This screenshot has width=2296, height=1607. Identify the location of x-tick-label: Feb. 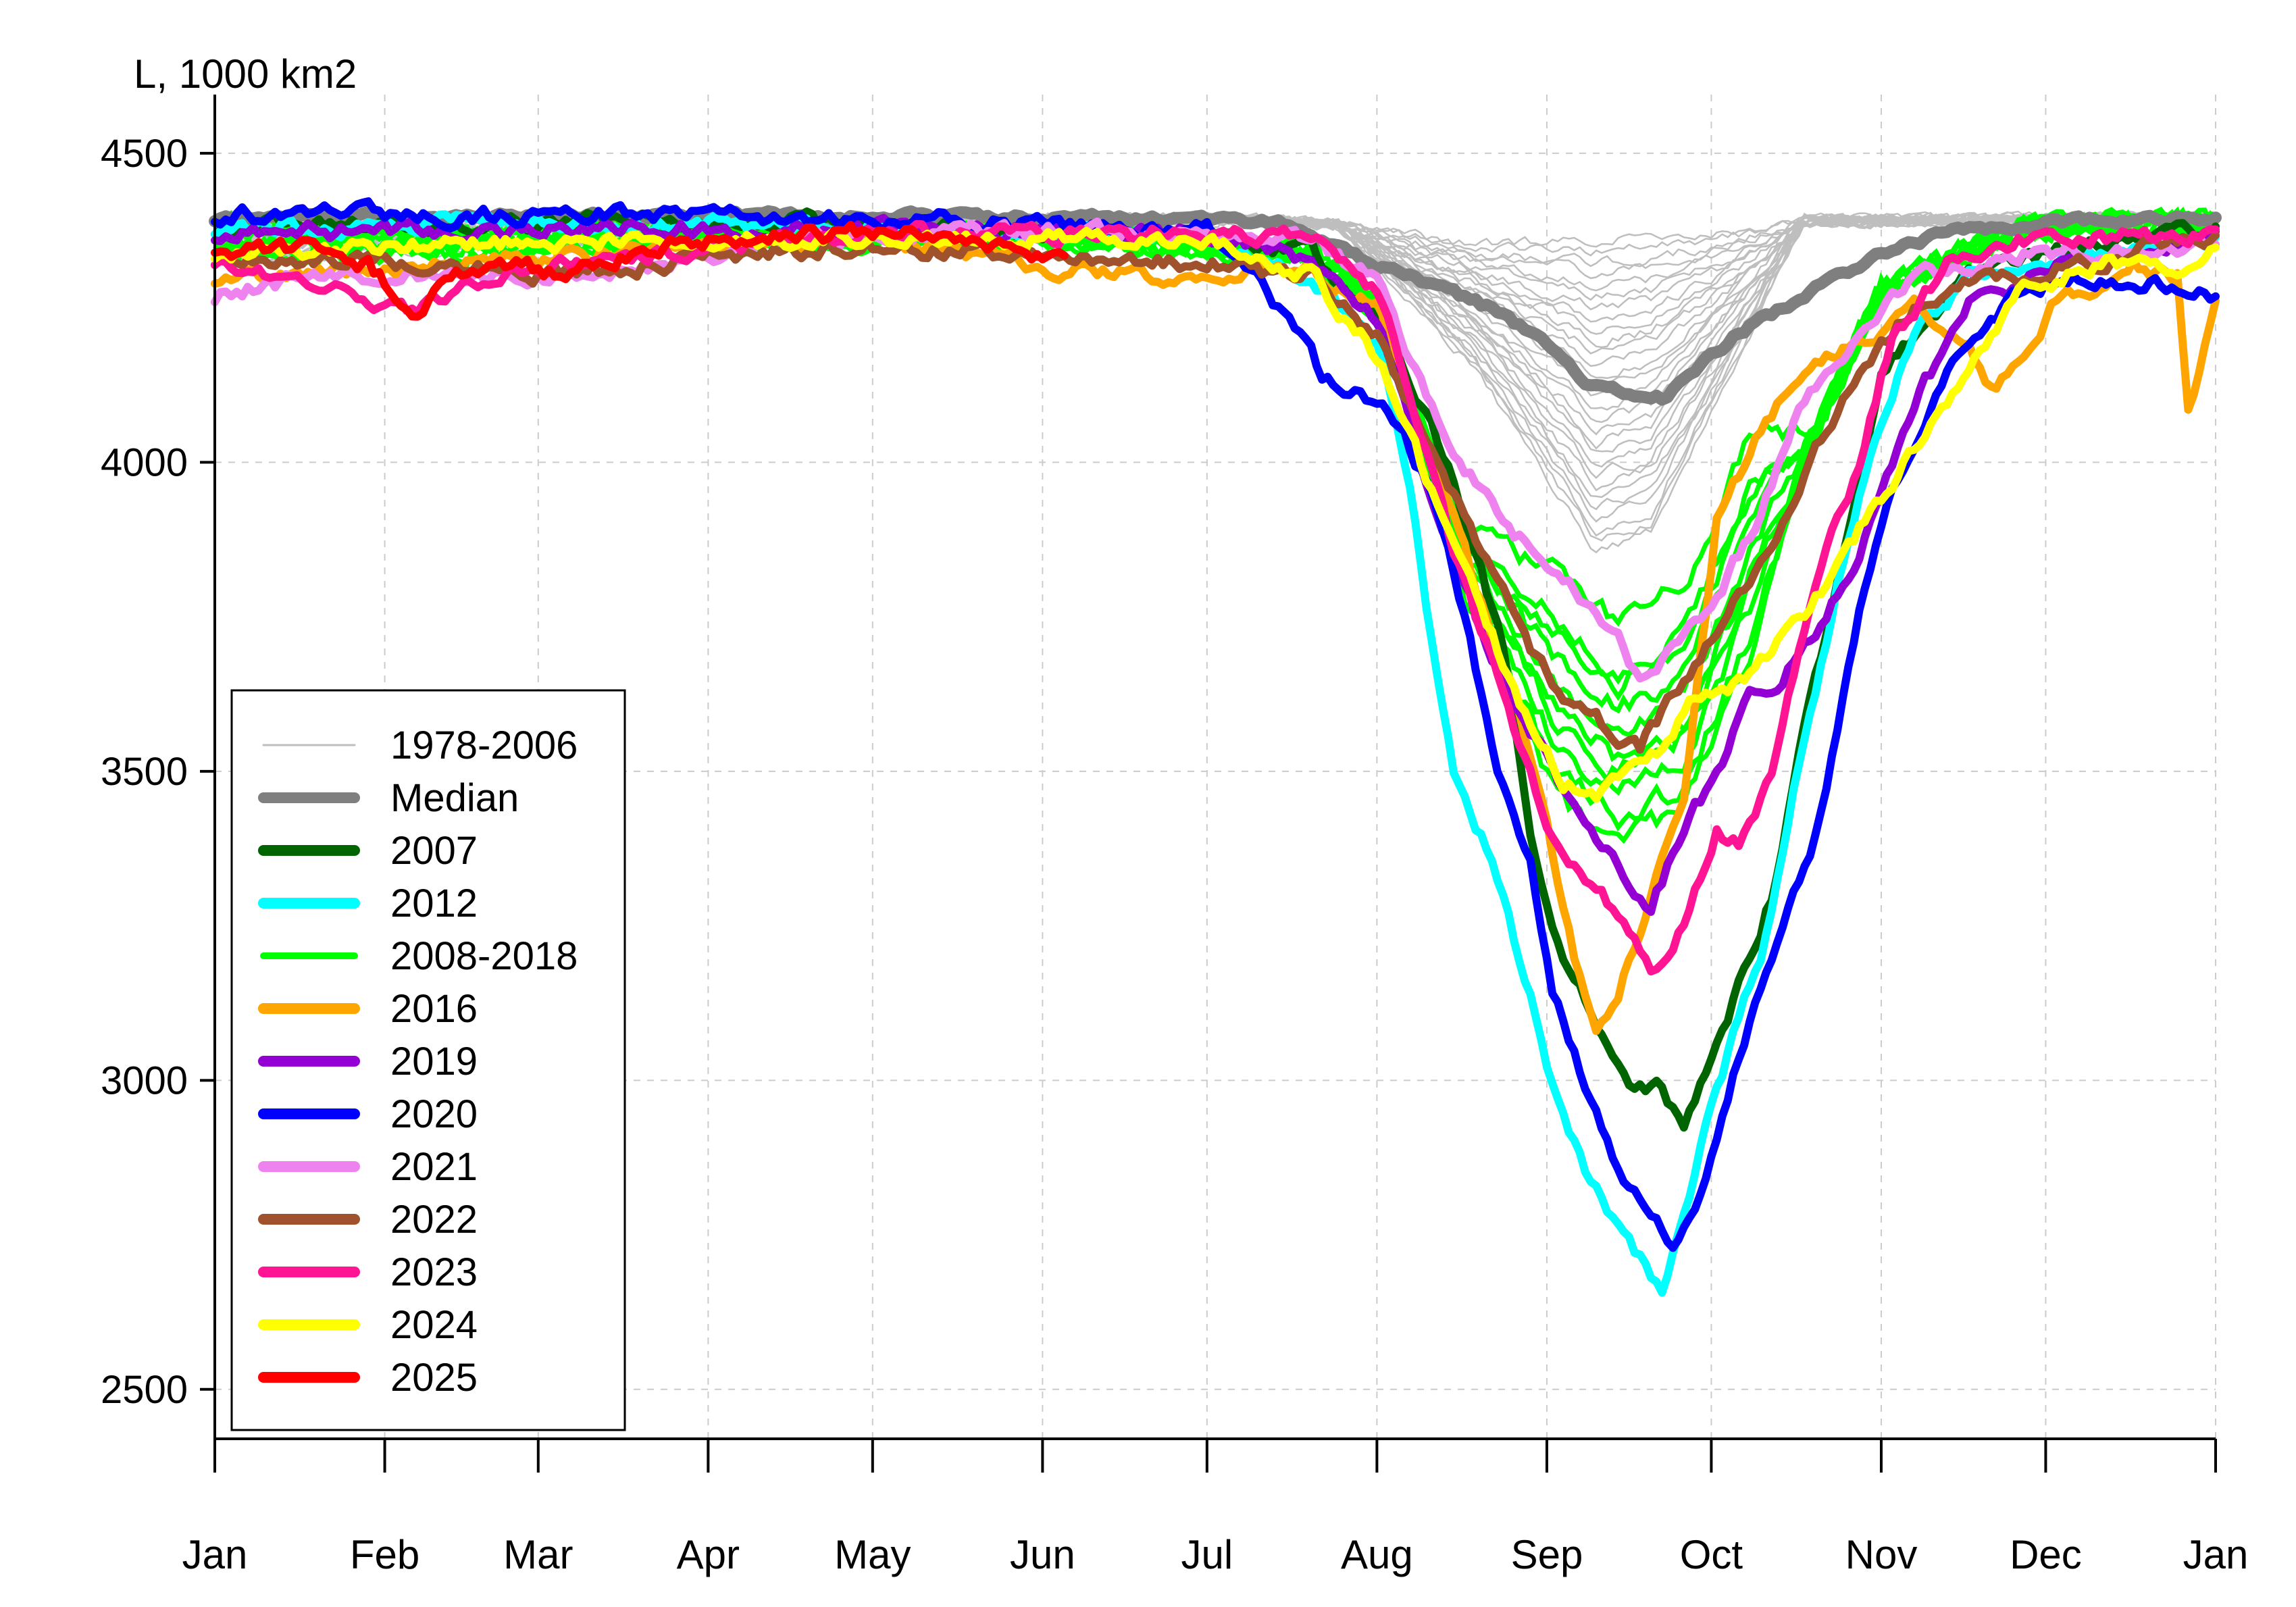
(384, 1554).